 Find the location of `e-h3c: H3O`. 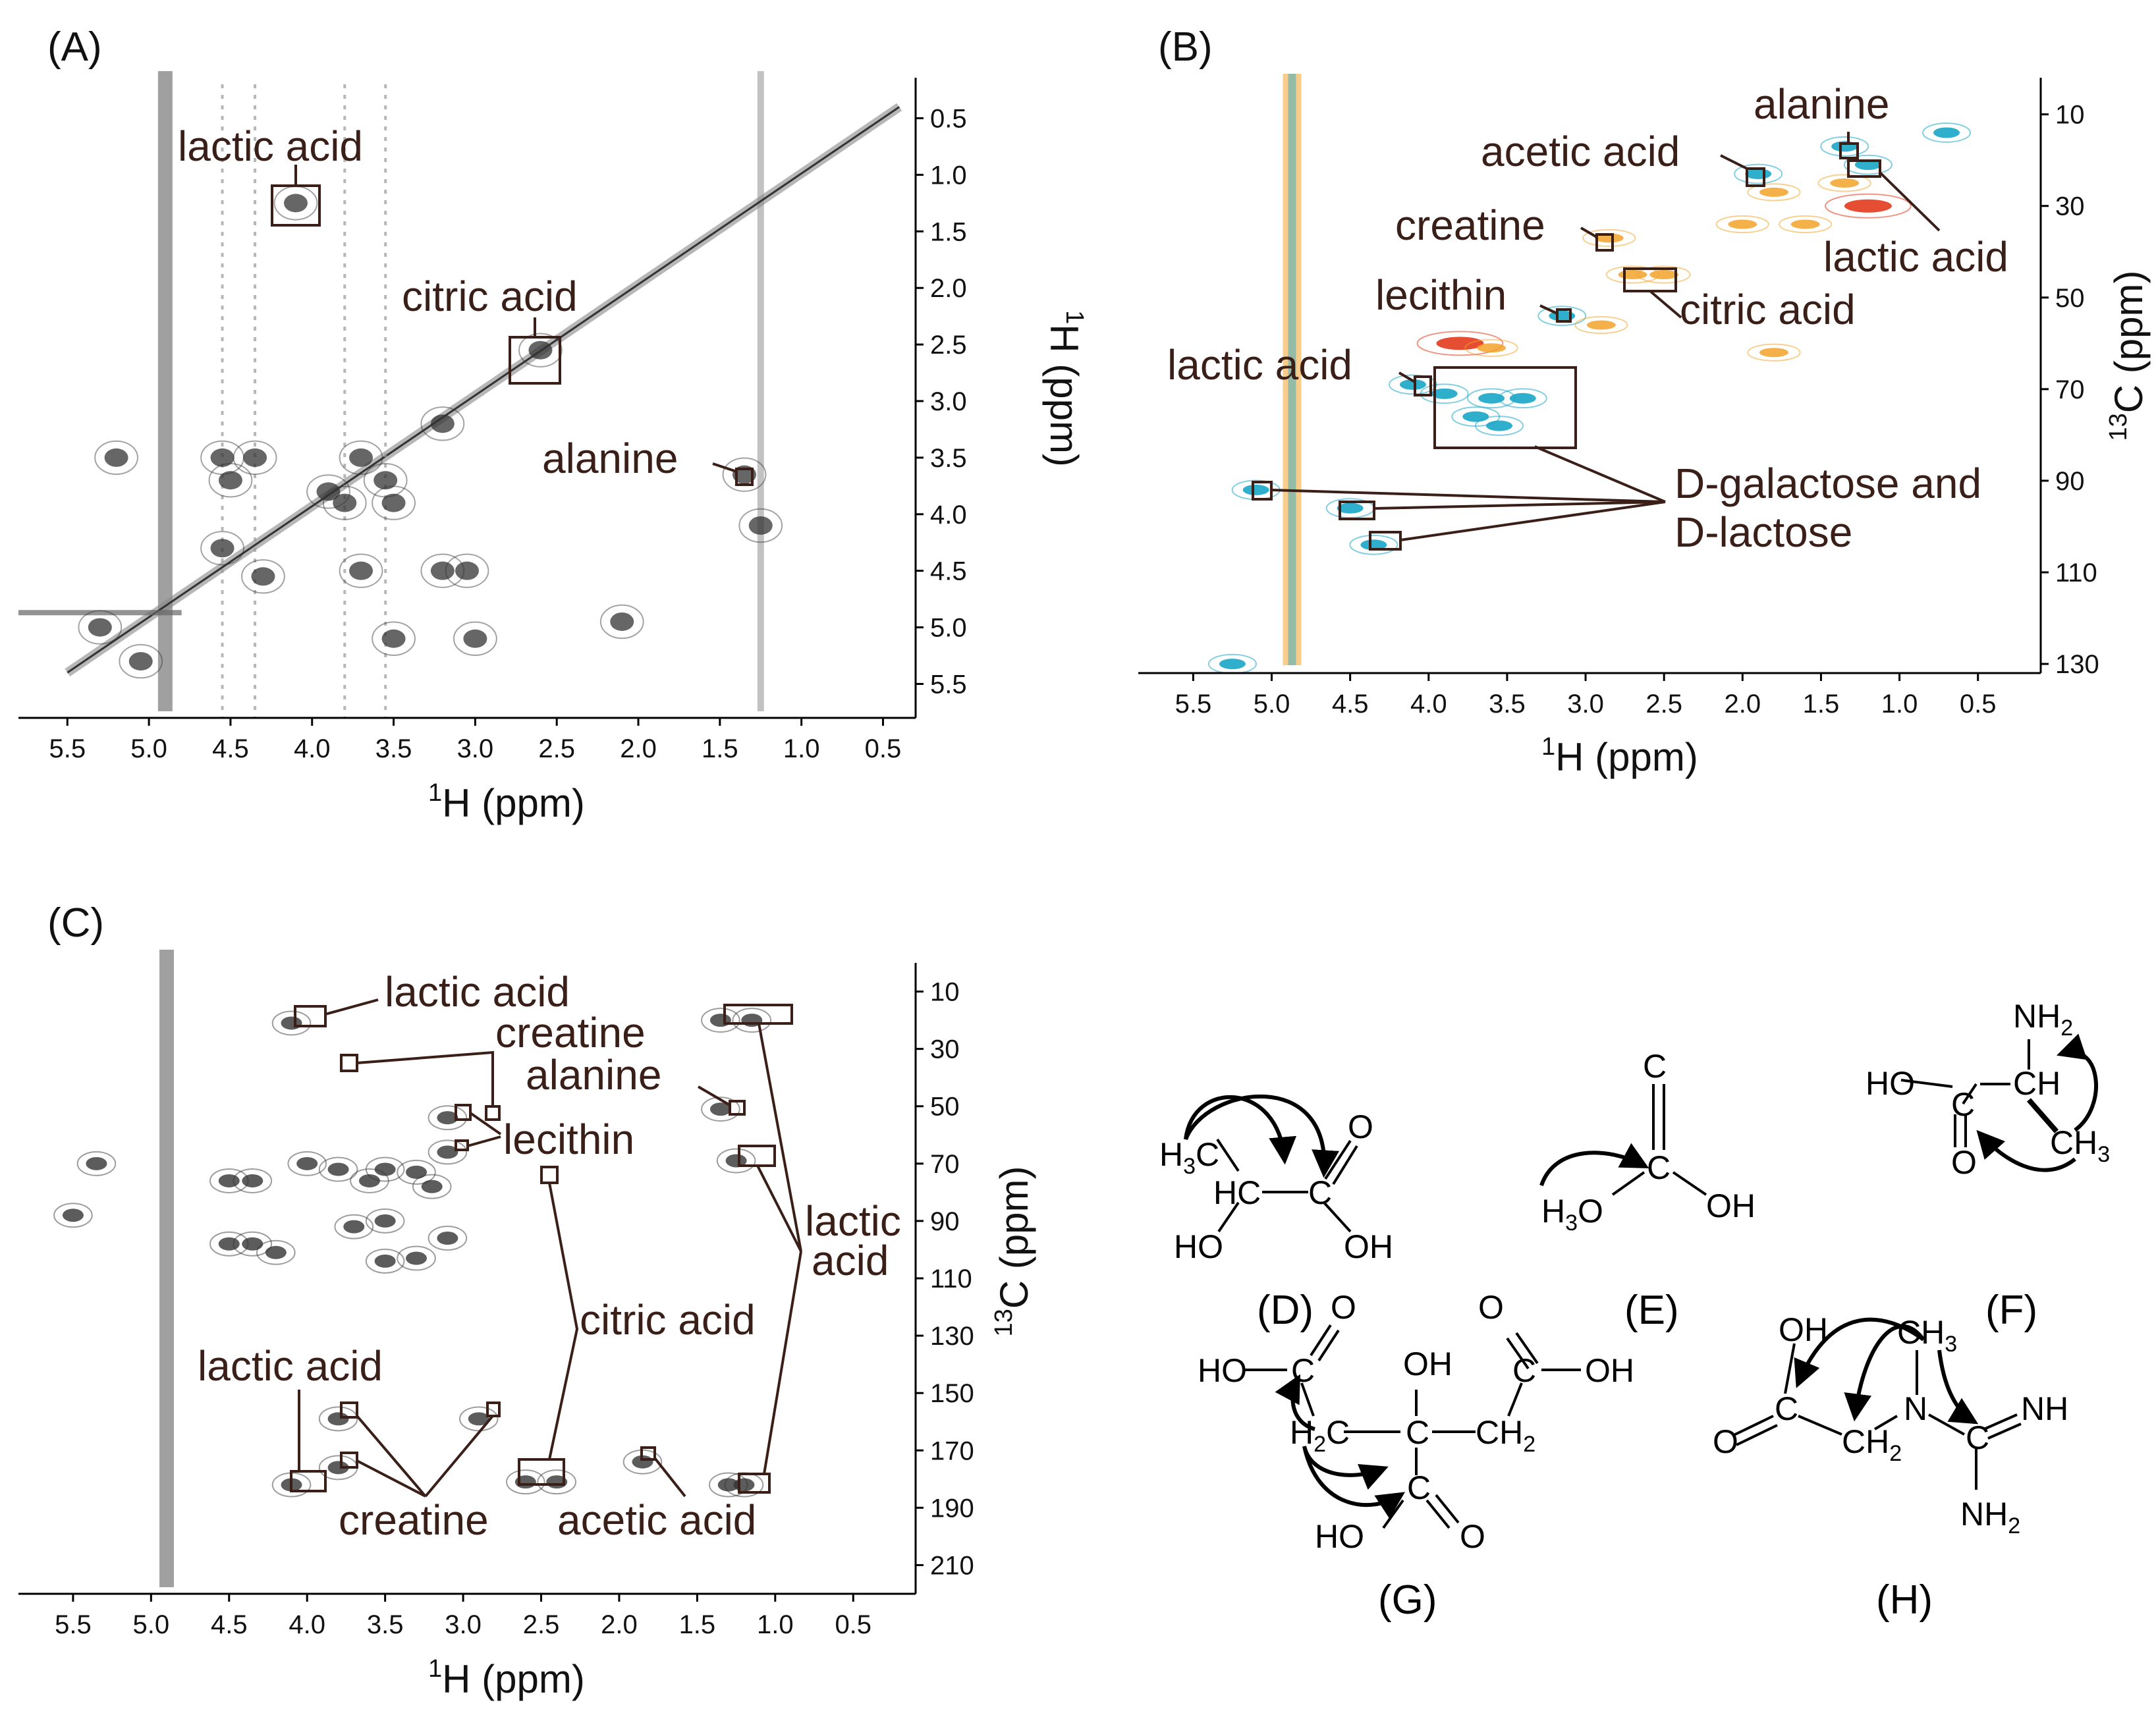

e-h3c: H3O is located at coordinates (1572, 1214).